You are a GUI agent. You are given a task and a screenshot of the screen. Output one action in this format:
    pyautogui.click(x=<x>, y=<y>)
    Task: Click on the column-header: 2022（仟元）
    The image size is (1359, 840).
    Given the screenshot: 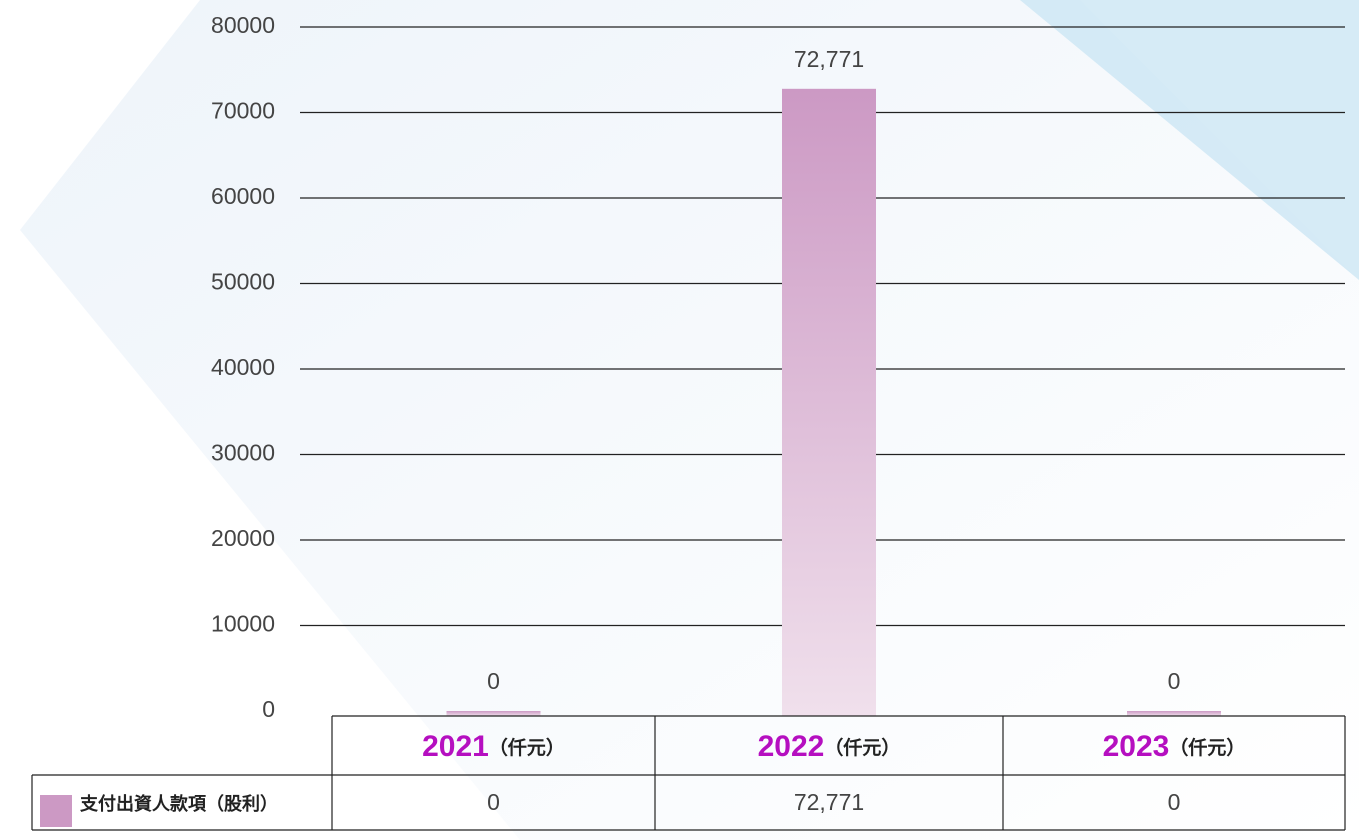 What is the action you would take?
    pyautogui.click(x=829, y=746)
    